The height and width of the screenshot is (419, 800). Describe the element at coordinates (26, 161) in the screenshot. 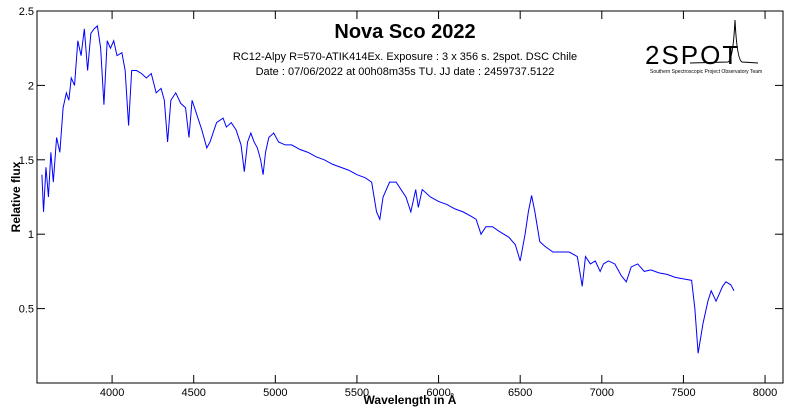

I see `y-tick-label: 1.5` at that location.